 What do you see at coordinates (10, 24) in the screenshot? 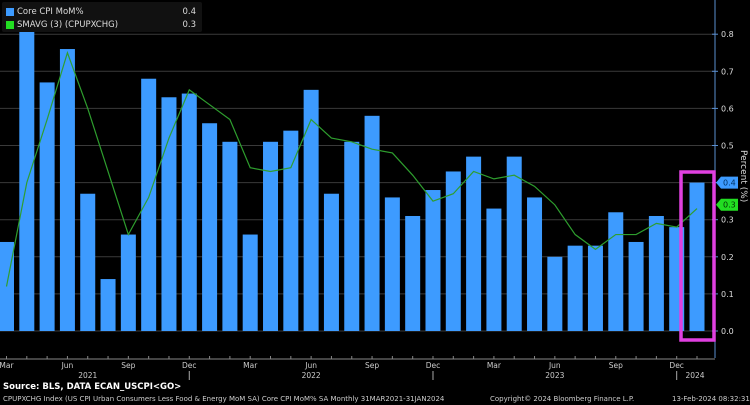
I see `legend-swatch-green` at bounding box center [10, 24].